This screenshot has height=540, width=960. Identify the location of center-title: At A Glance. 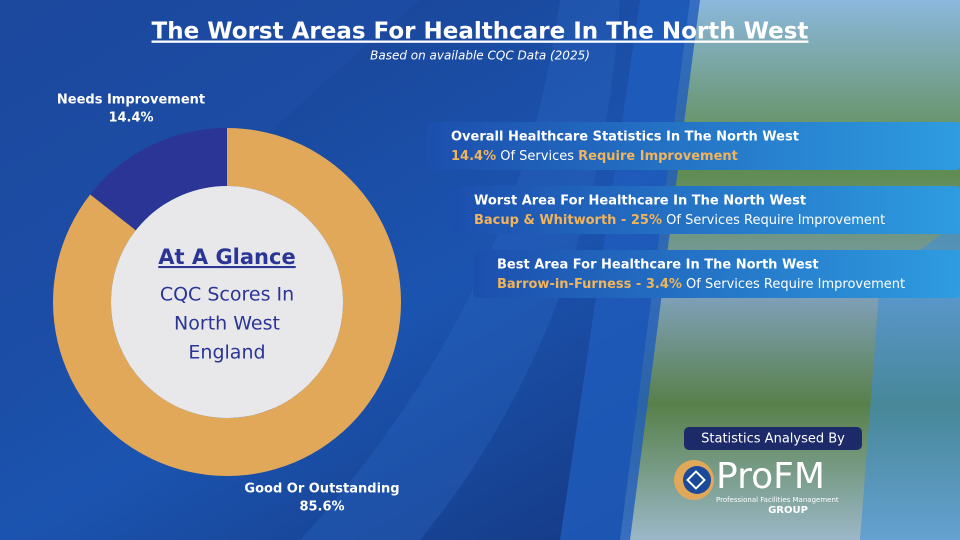
(226, 257).